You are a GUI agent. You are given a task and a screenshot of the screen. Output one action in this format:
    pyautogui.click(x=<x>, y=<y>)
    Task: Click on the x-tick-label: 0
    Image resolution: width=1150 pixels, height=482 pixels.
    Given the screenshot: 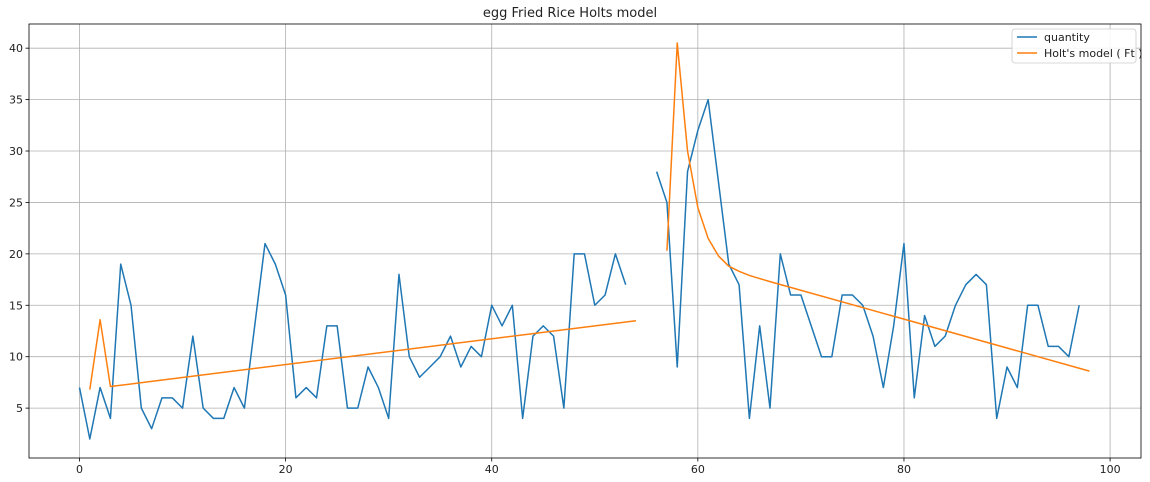 What is the action you would take?
    pyautogui.click(x=79, y=469)
    